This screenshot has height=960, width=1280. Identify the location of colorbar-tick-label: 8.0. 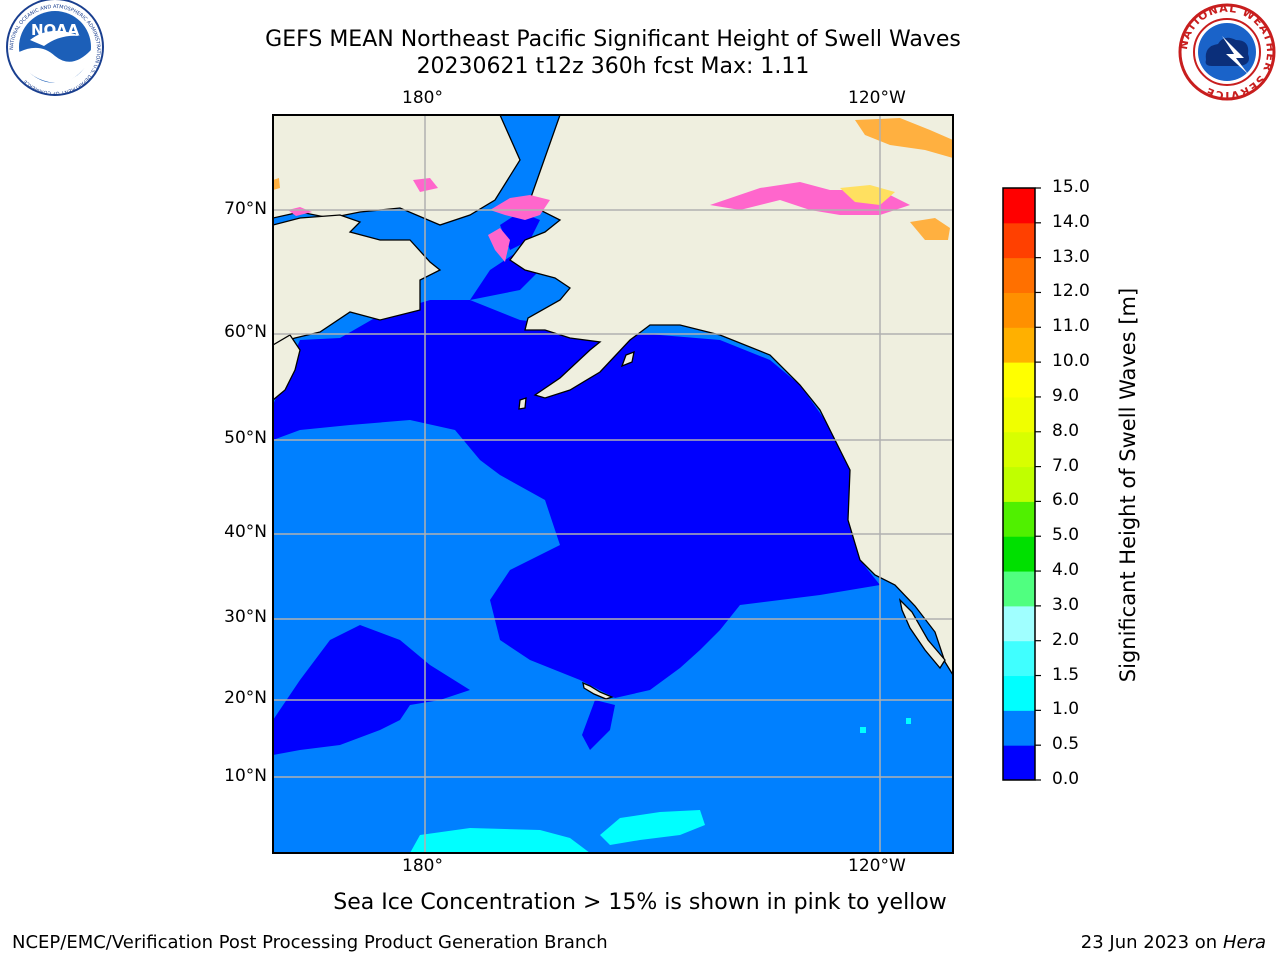
(1066, 430).